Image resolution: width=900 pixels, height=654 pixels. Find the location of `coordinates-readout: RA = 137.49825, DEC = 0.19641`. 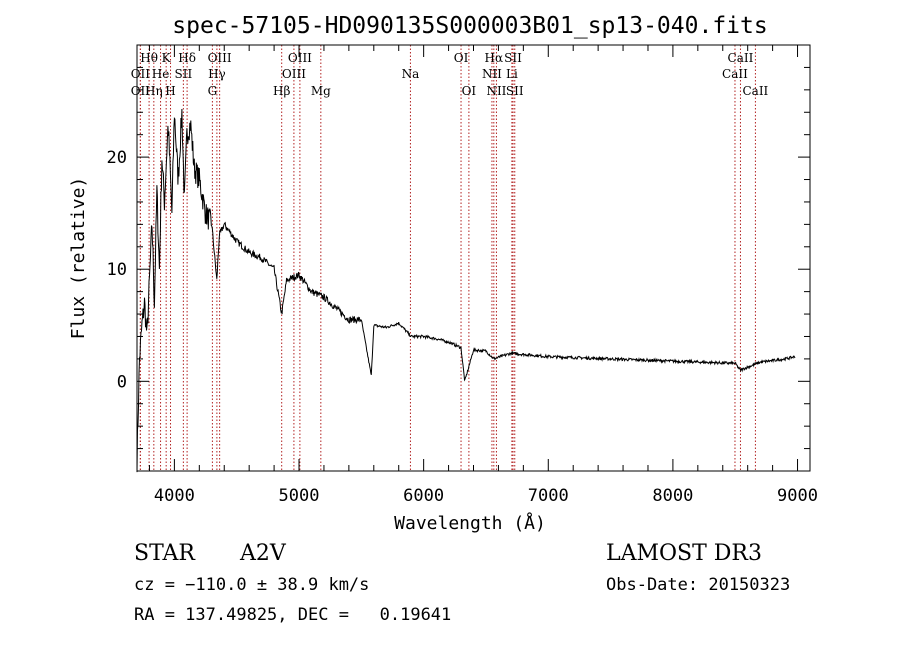

coordinates-readout: RA = 137.49825, DEC = 0.19641 is located at coordinates (292, 615).